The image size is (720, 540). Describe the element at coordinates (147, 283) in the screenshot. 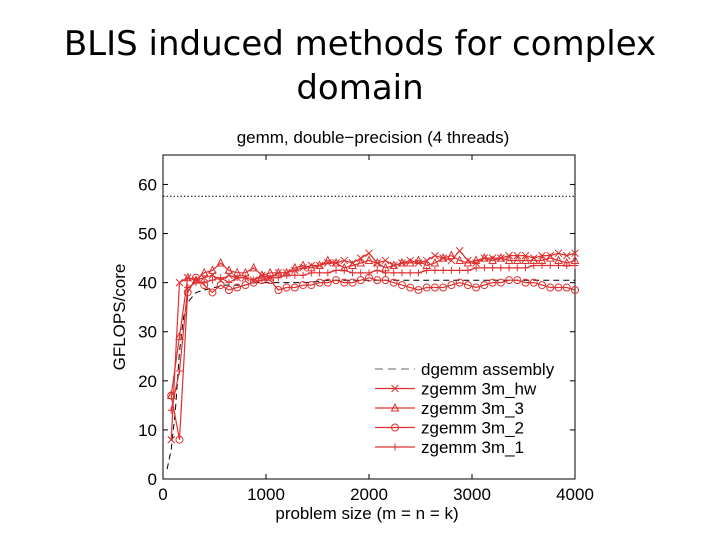

I see `y-tick-label: 40` at that location.